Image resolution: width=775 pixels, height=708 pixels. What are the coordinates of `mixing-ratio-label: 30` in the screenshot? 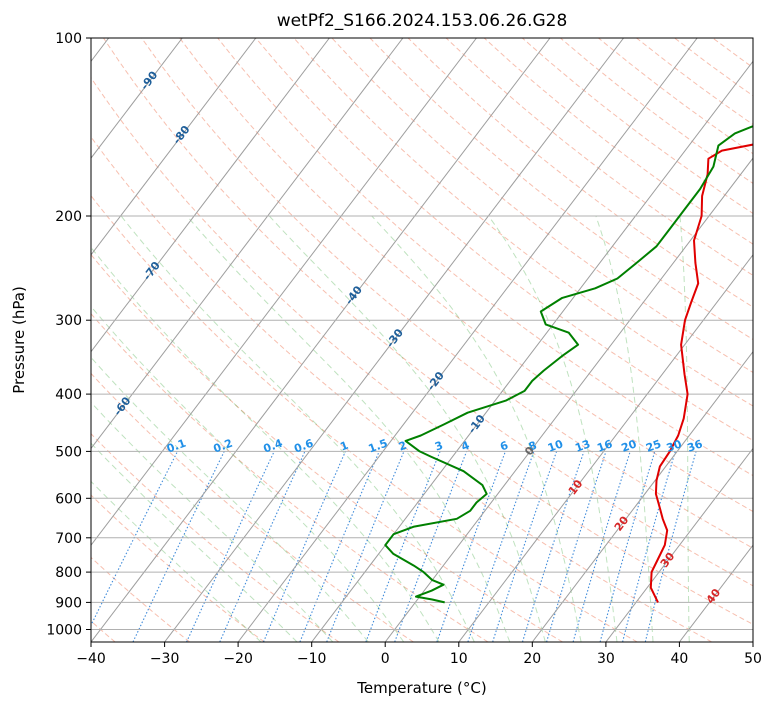 It's located at (674, 446).